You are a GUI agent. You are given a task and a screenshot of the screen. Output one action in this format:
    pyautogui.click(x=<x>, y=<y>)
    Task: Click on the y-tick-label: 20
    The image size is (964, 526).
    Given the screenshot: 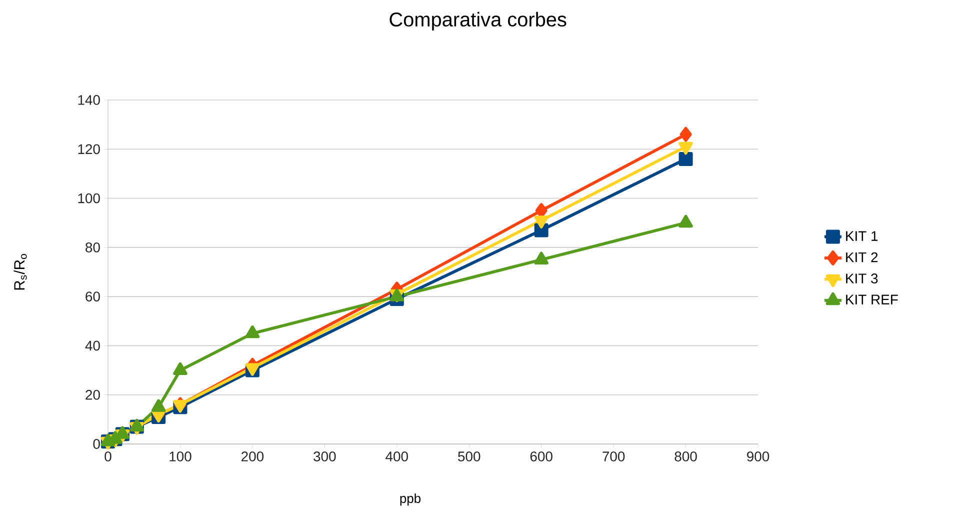 What is the action you would take?
    pyautogui.click(x=93, y=395)
    